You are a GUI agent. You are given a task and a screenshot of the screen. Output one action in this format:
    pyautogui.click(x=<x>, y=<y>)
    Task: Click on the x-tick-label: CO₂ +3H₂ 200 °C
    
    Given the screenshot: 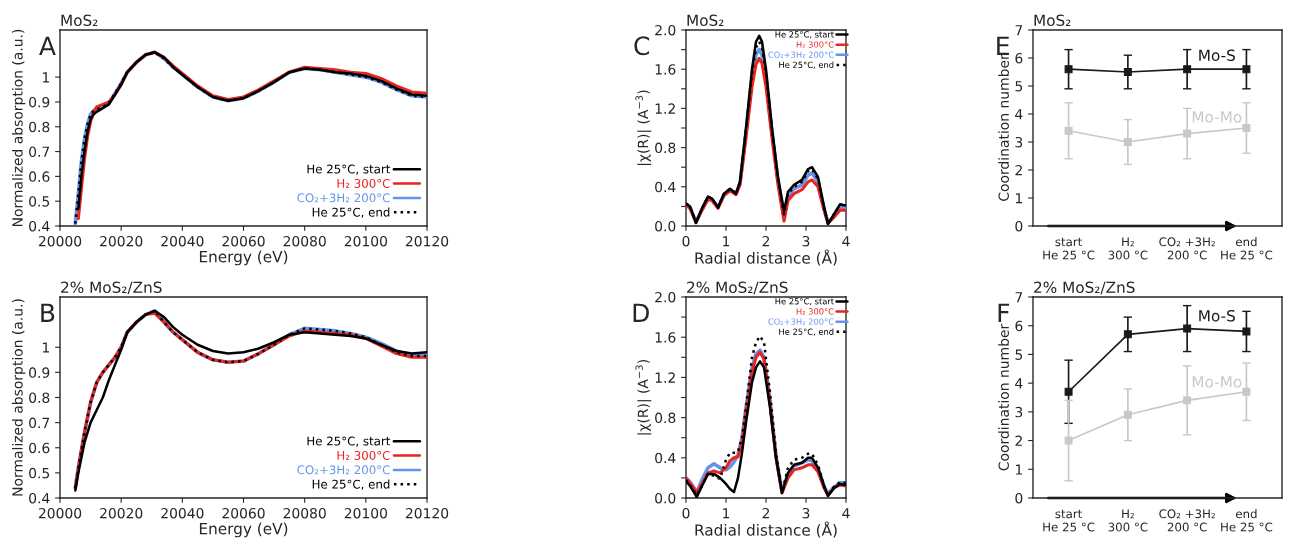 What is the action you would take?
    pyautogui.click(x=1187, y=520)
    